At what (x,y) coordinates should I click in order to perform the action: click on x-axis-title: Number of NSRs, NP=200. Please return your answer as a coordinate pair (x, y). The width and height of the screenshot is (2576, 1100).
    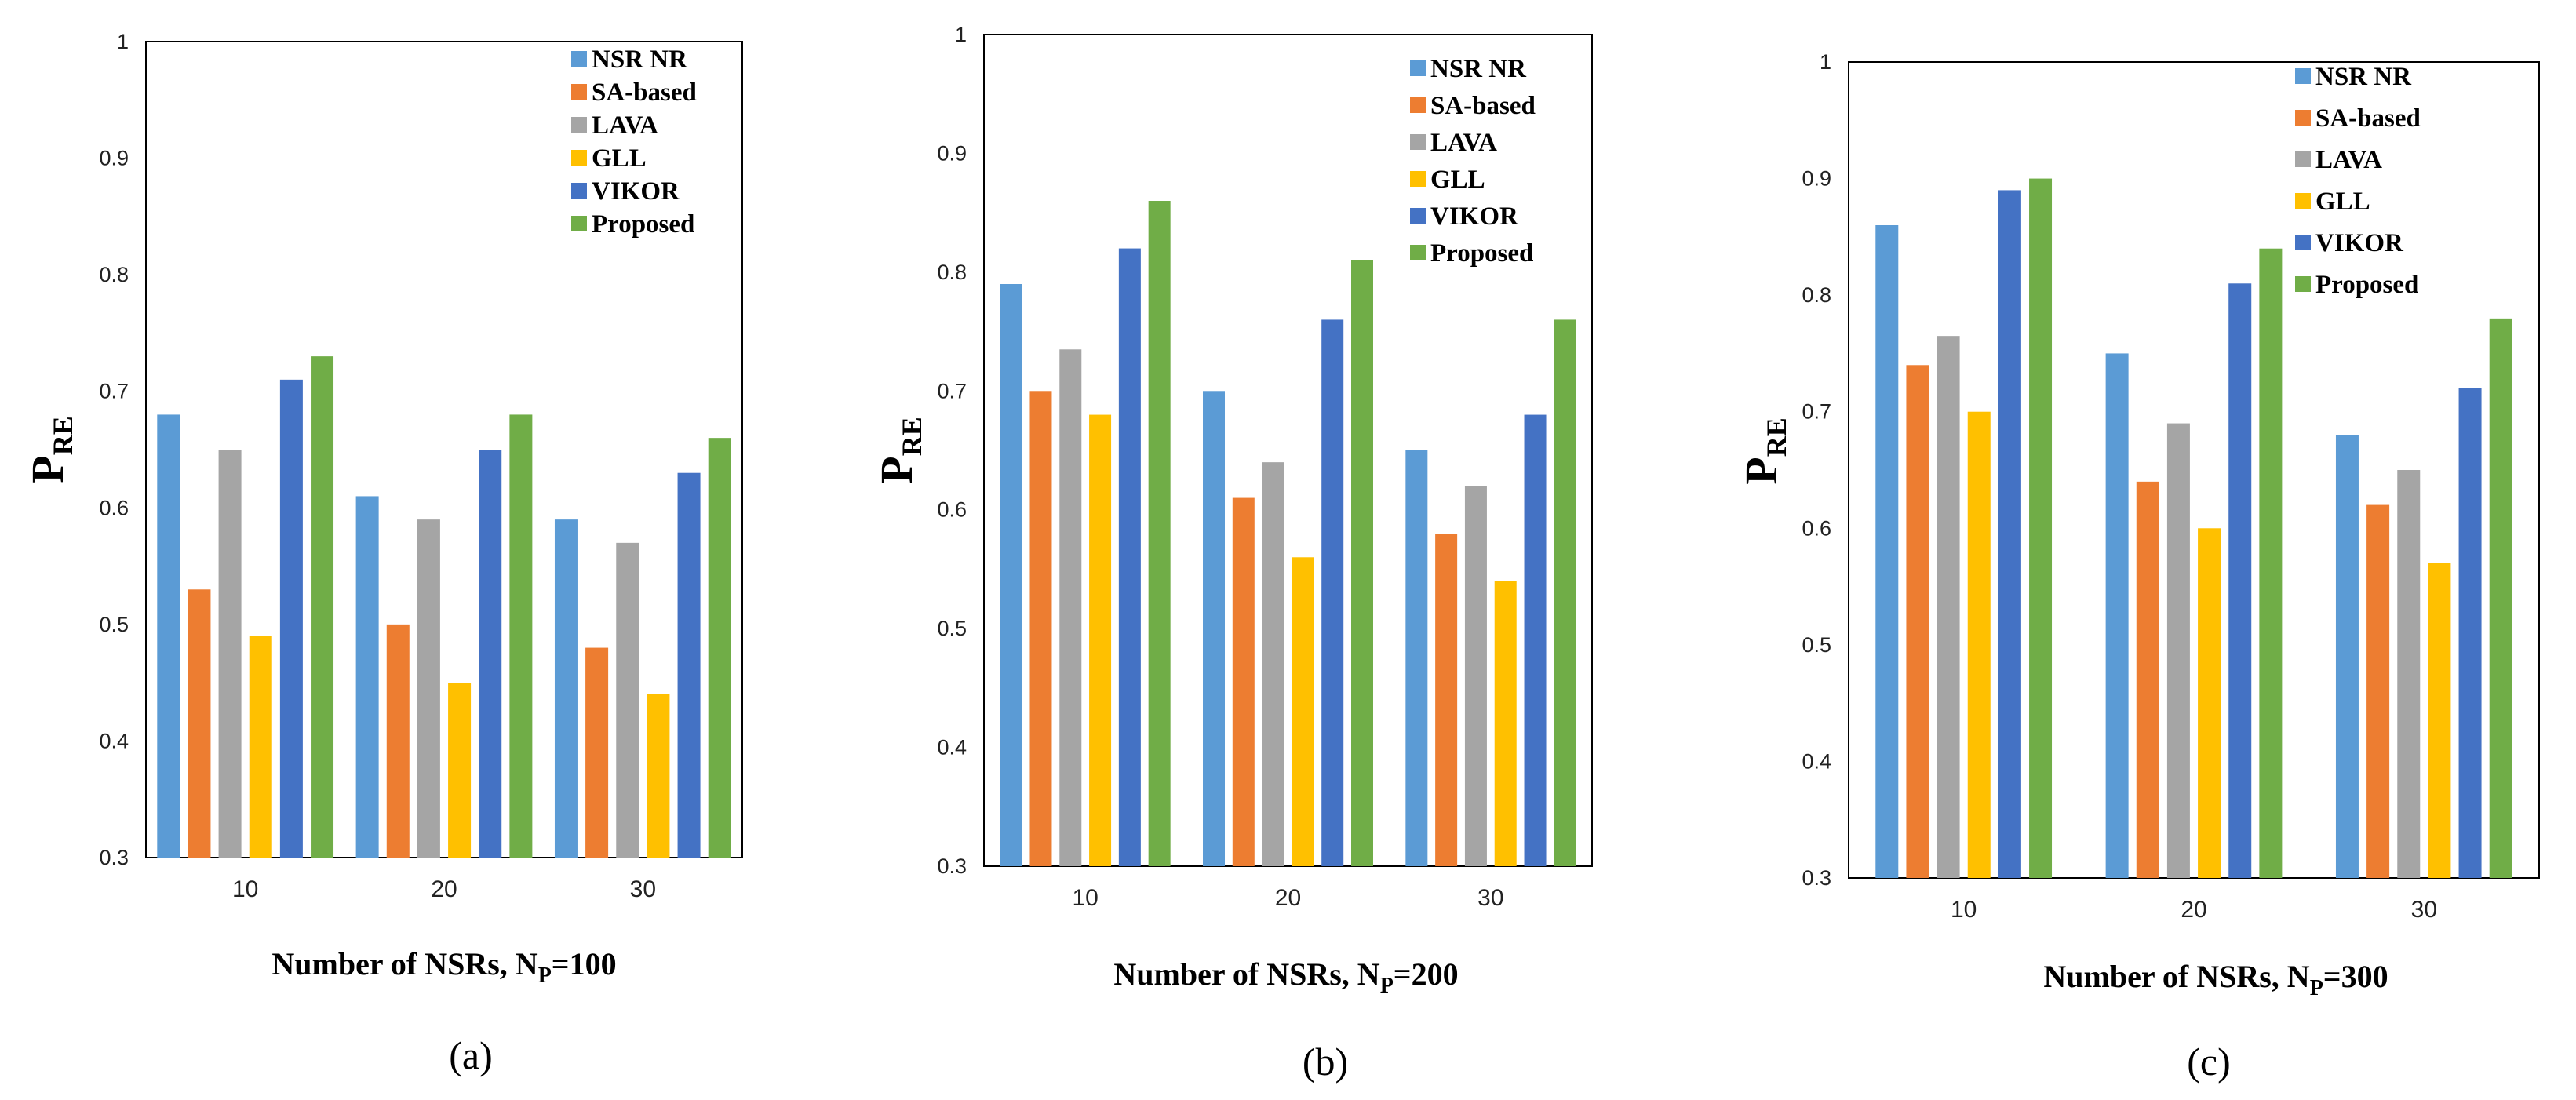
    Looking at the image, I should click on (1285, 977).